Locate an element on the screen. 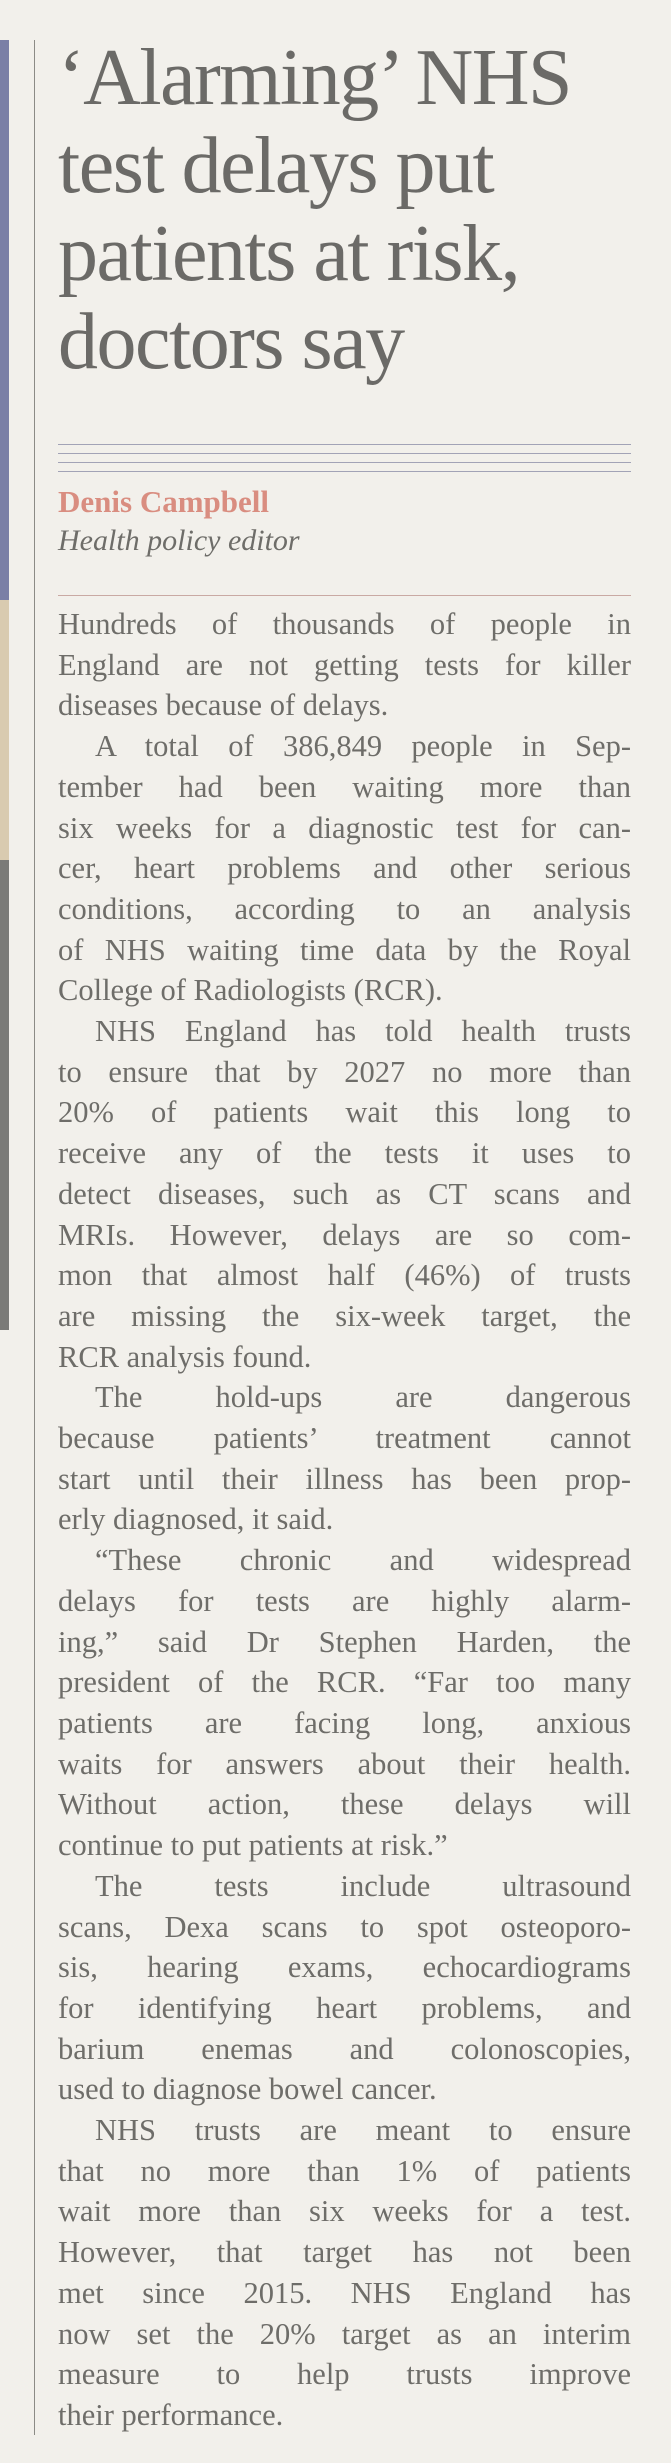  text-line: Without action, these delays will is located at coordinates (344, 1804).